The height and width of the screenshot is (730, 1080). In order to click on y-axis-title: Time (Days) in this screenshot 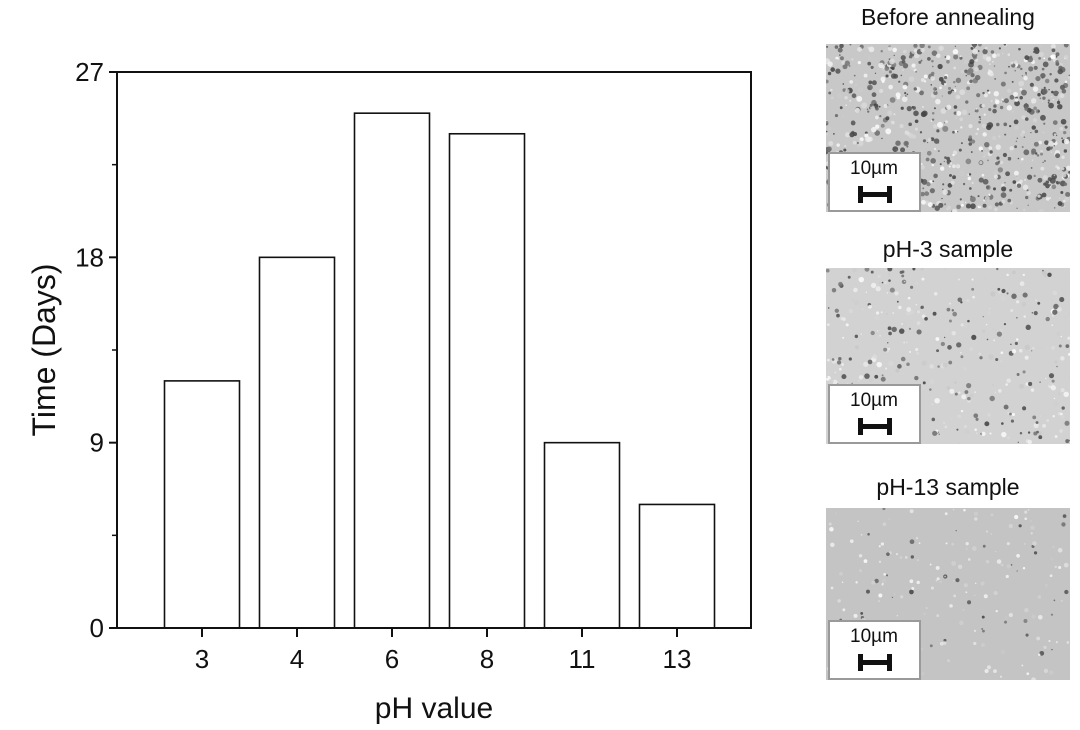, I will do `click(44, 349)`.